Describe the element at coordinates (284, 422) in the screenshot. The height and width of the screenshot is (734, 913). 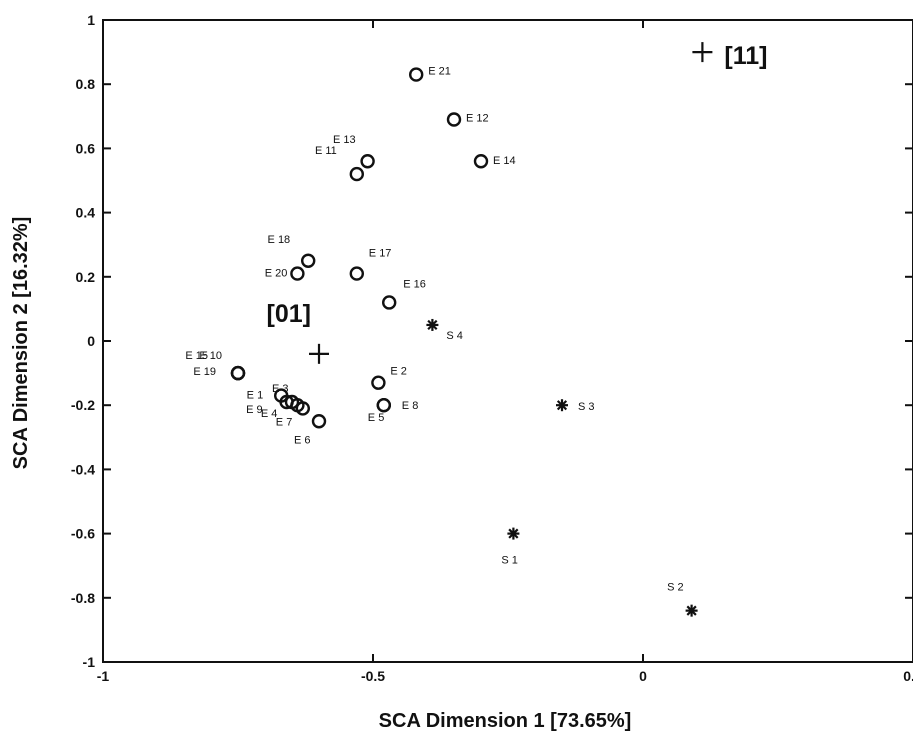
I see `point-label: E 7` at that location.